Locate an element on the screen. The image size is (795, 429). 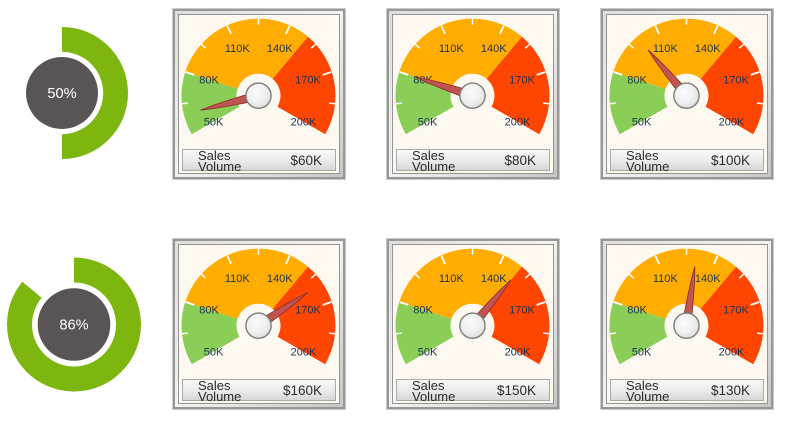
svg-text: 50% is located at coordinates (61, 94).